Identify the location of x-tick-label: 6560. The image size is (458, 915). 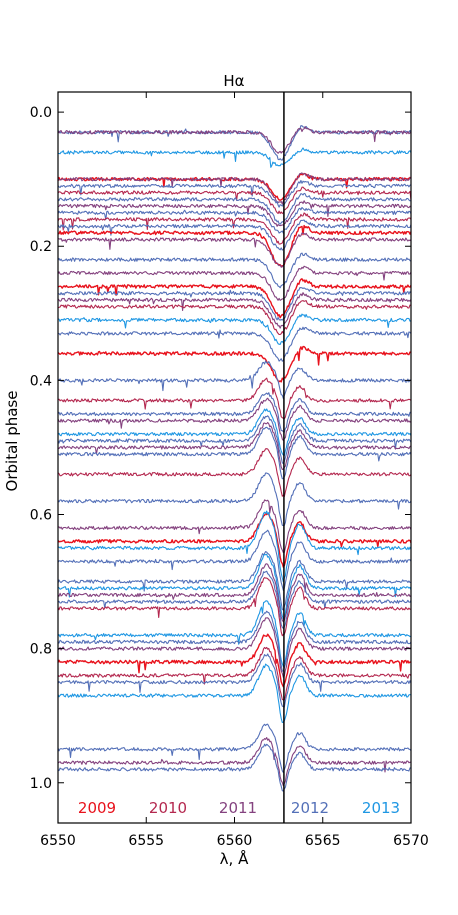
(235, 841).